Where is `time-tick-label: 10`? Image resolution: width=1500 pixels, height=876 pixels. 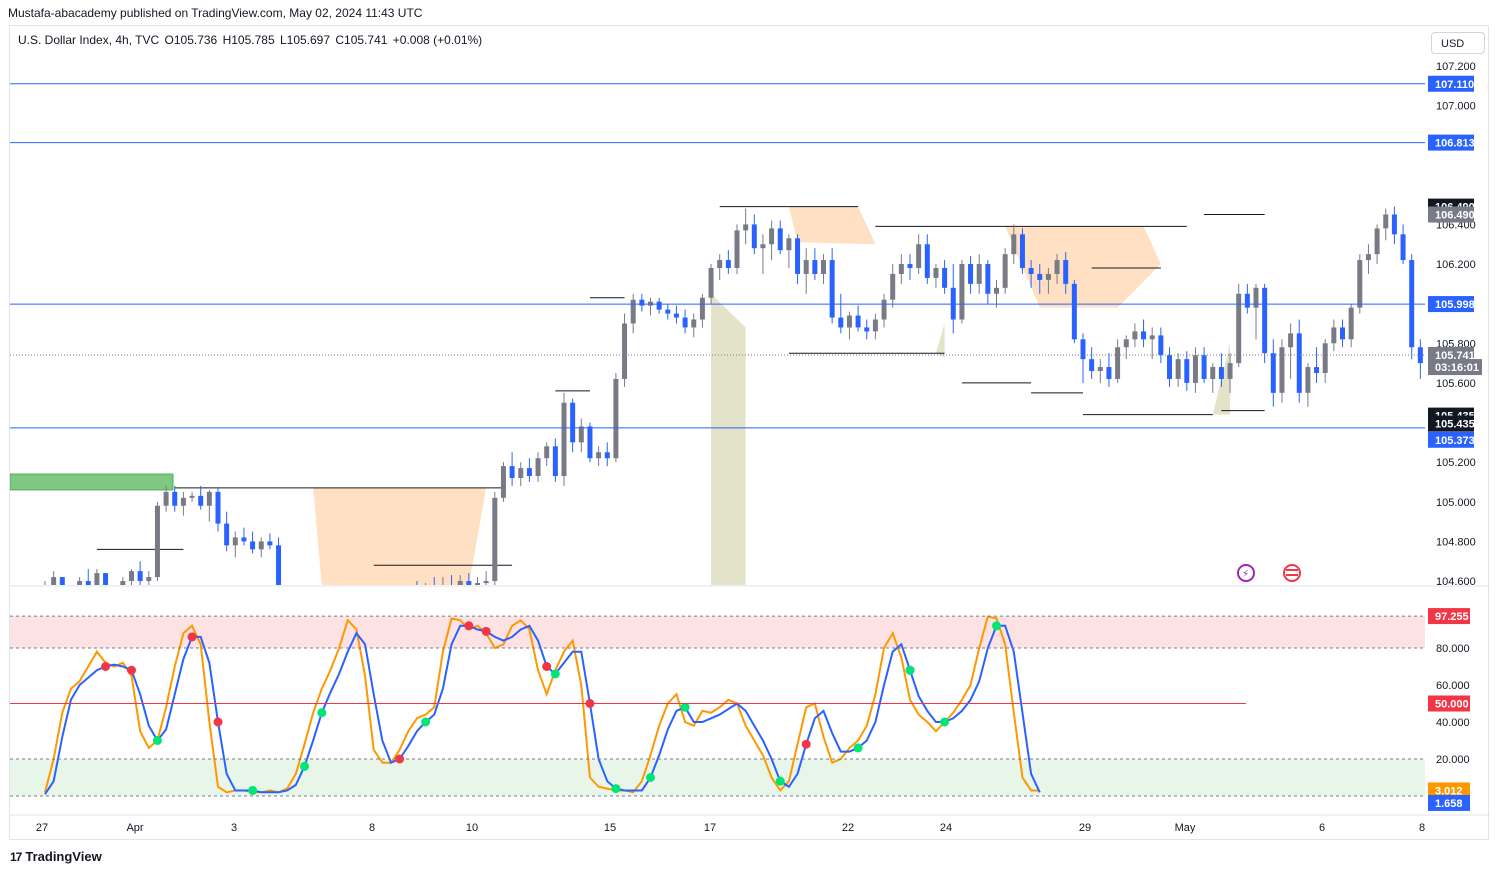 time-tick-label: 10 is located at coordinates (472, 828).